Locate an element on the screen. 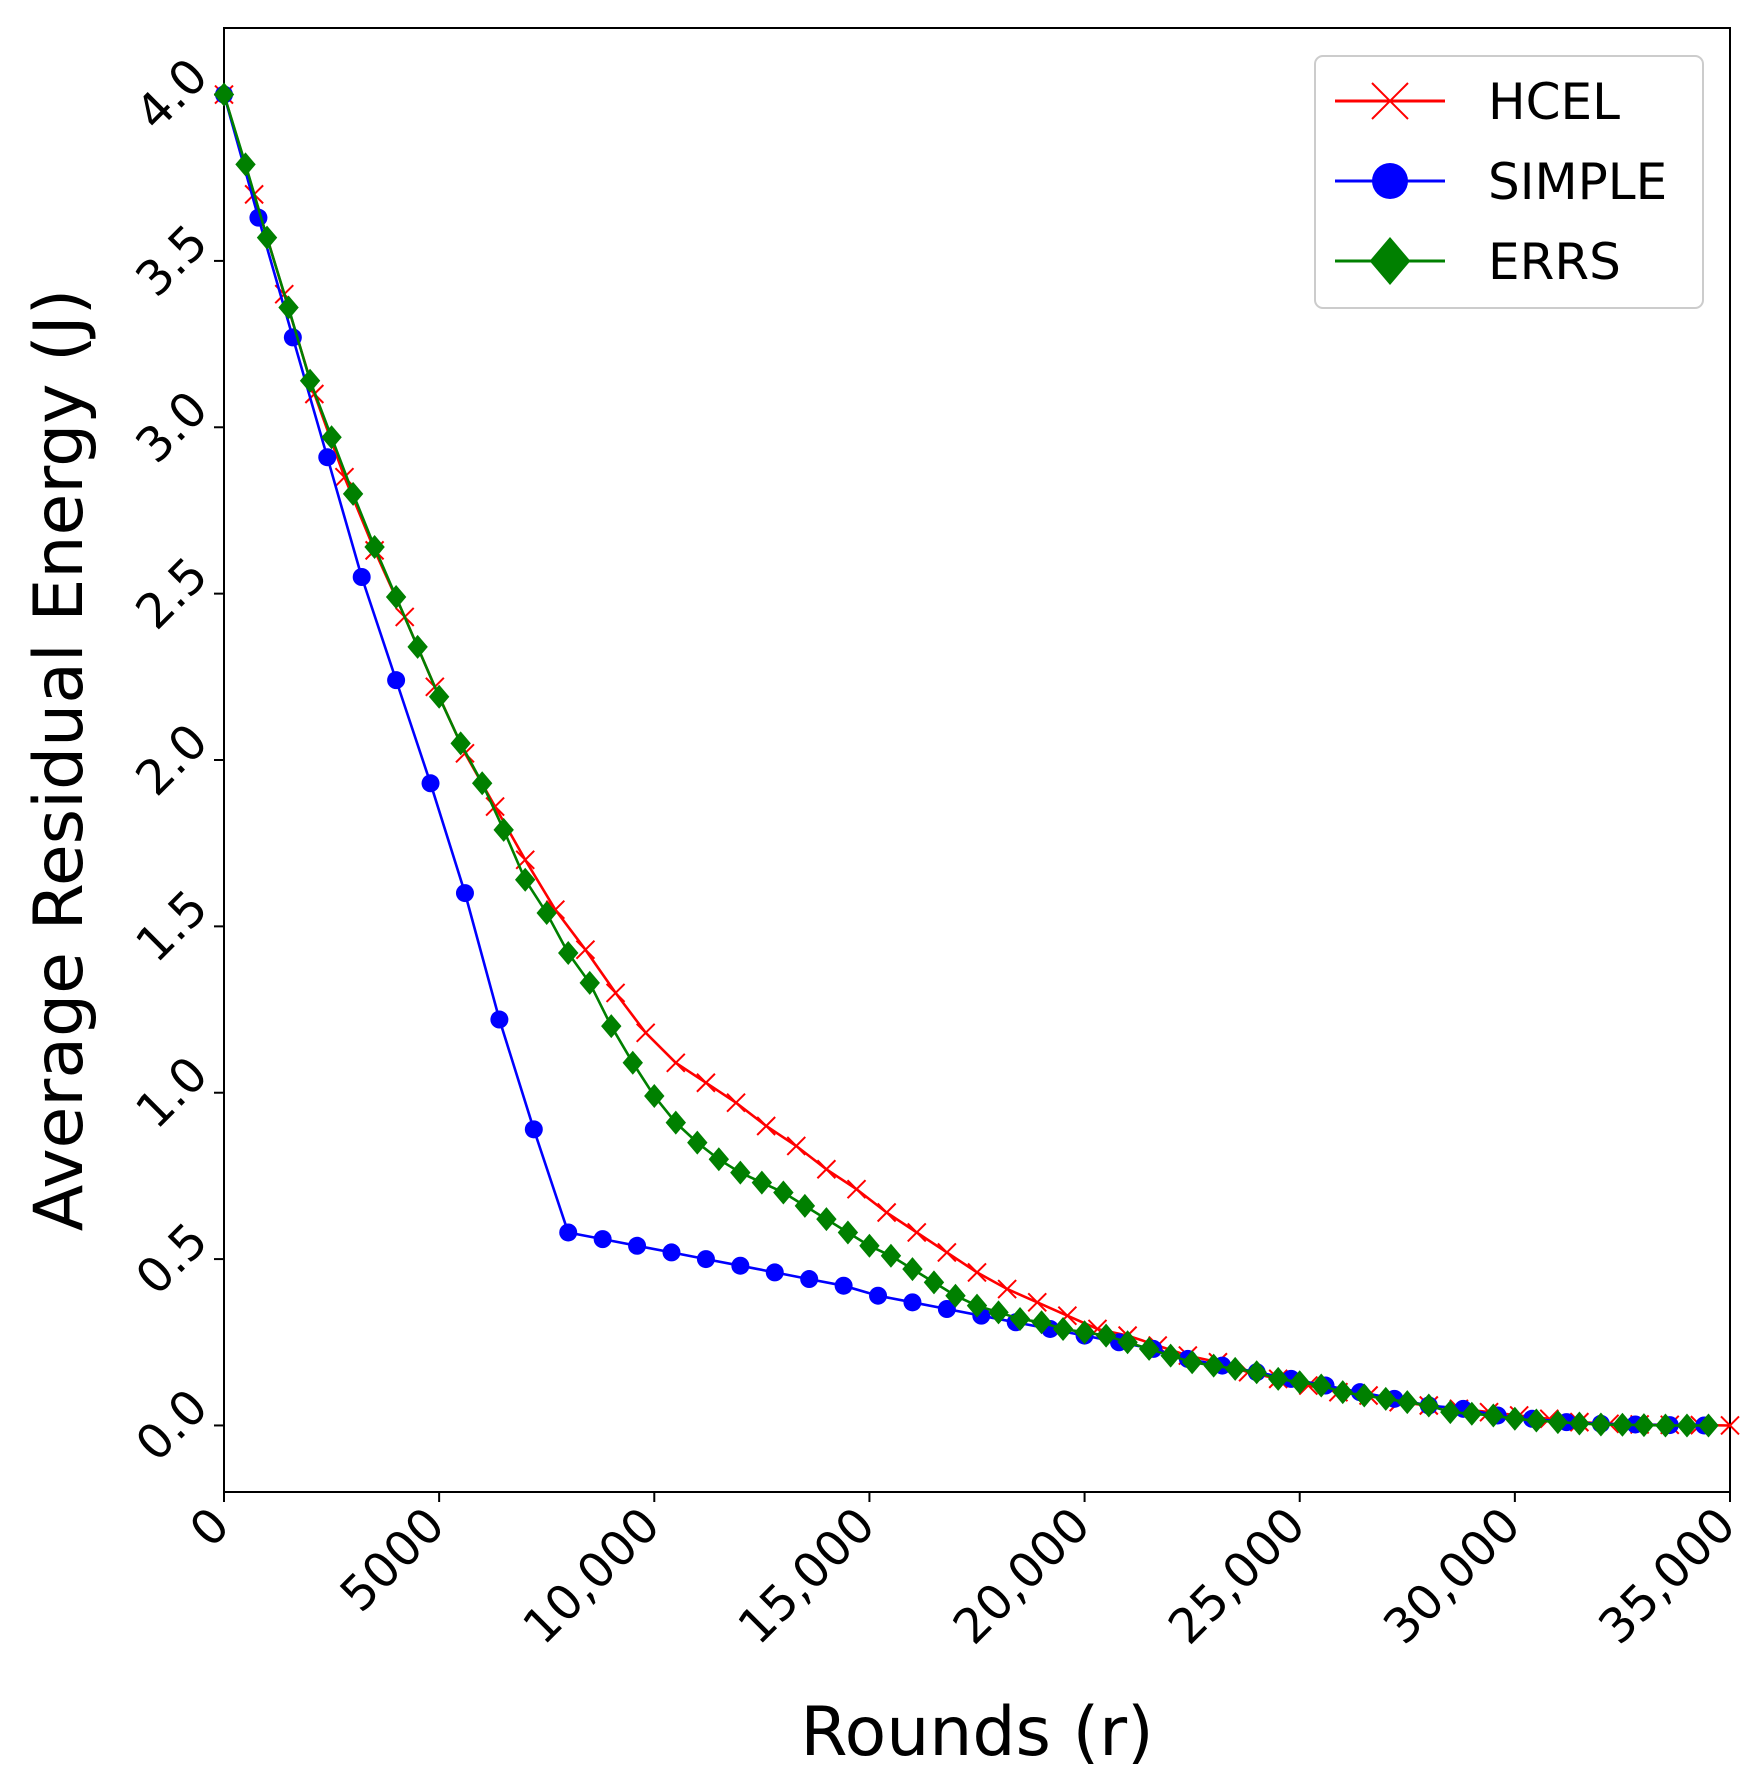  legend-label-hcel: HCEL is located at coordinates (1554, 102).